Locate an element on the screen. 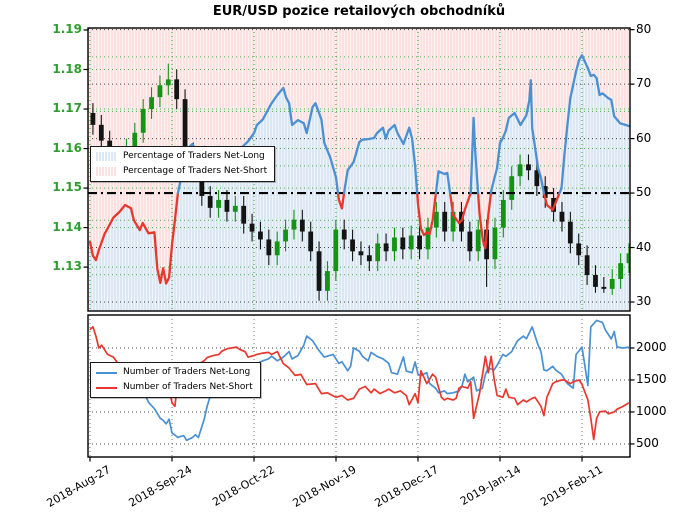 This screenshot has height=518, width=680. legend-item-num-net-long: Number of Traders Net-Long is located at coordinates (174, 372).